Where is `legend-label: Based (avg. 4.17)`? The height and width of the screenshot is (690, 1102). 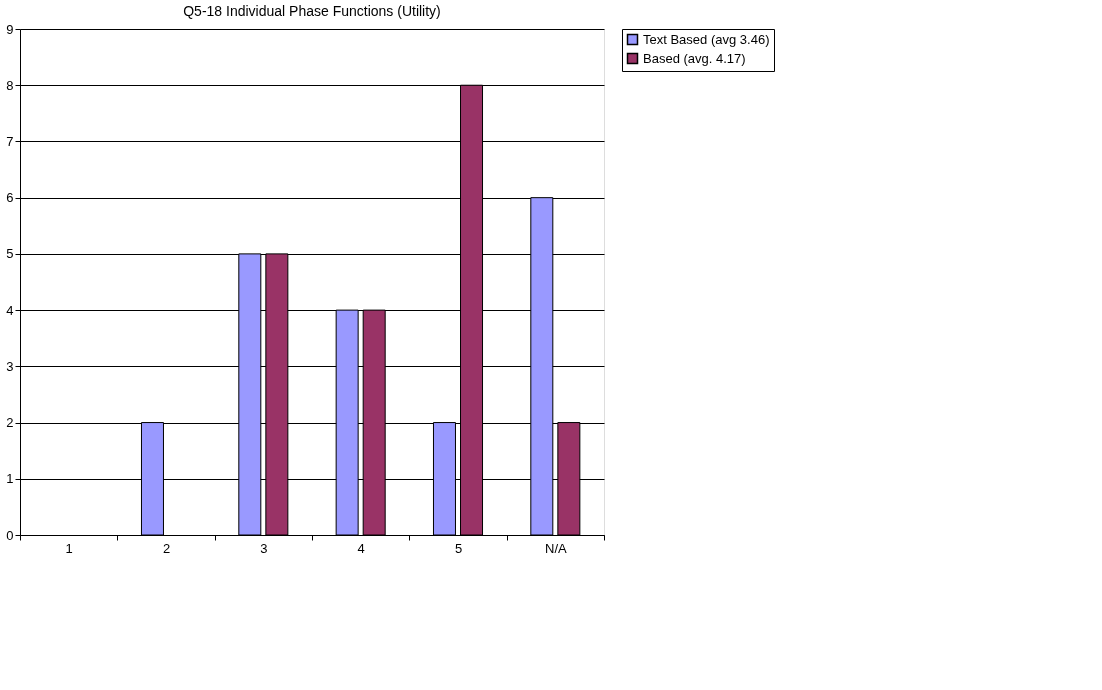 legend-label: Based (avg. 4.17) is located at coordinates (694, 58).